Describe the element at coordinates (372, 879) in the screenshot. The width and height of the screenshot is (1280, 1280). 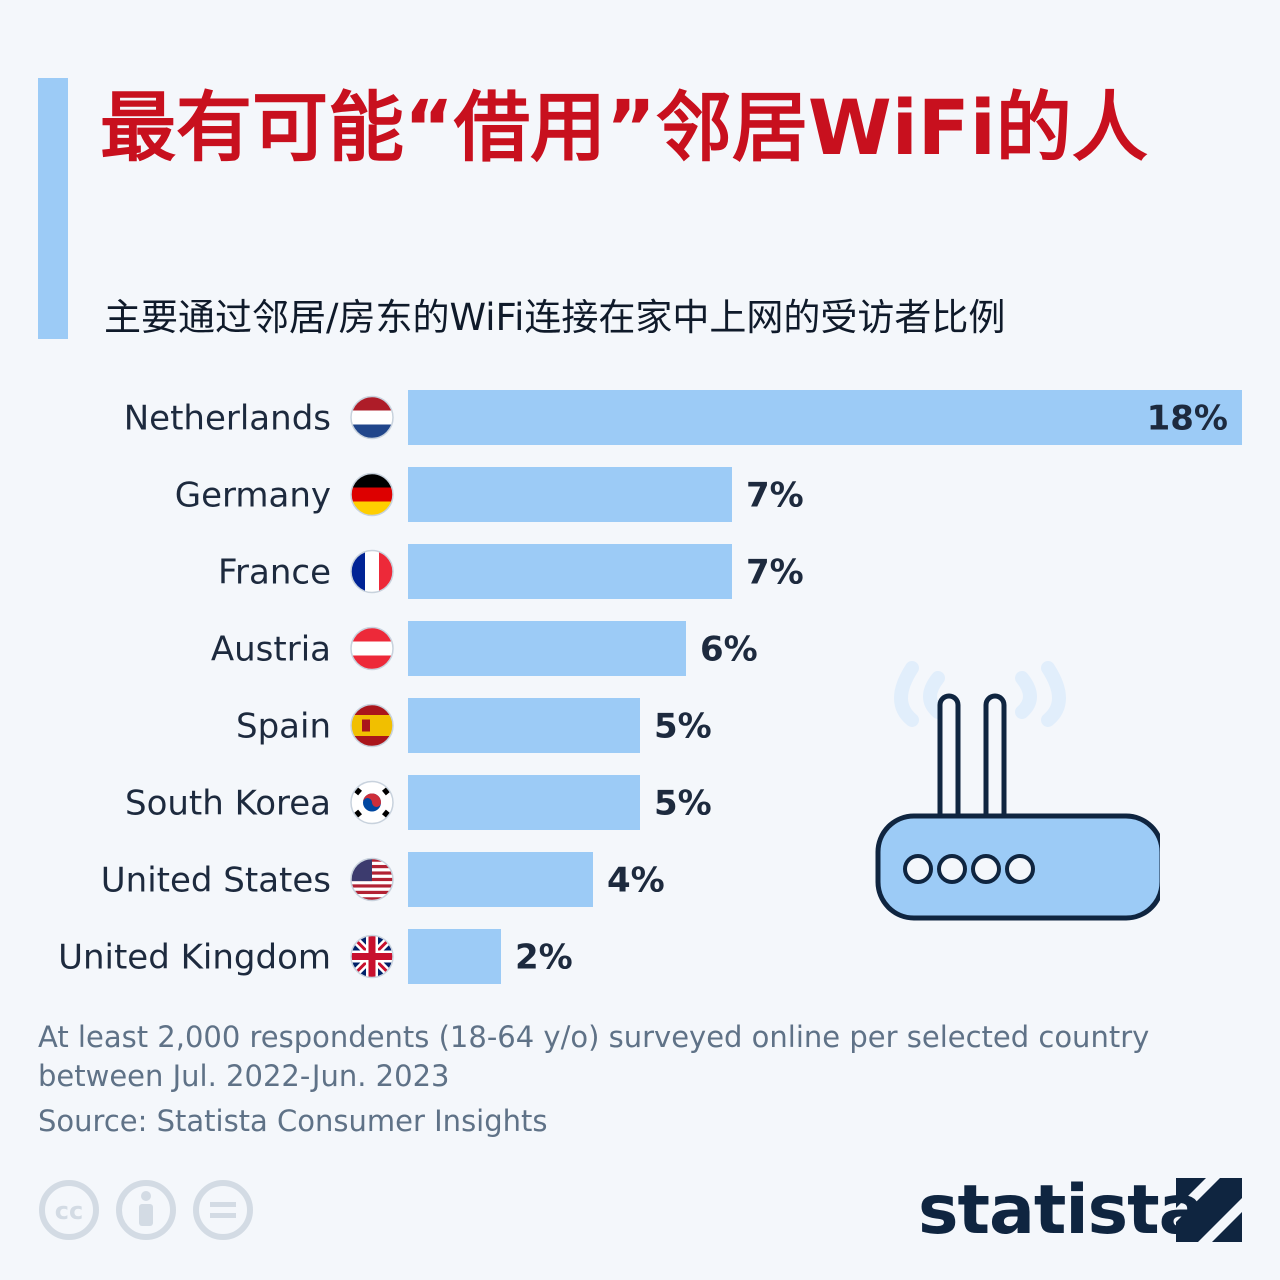
I see `united-states-flag-icon` at that location.